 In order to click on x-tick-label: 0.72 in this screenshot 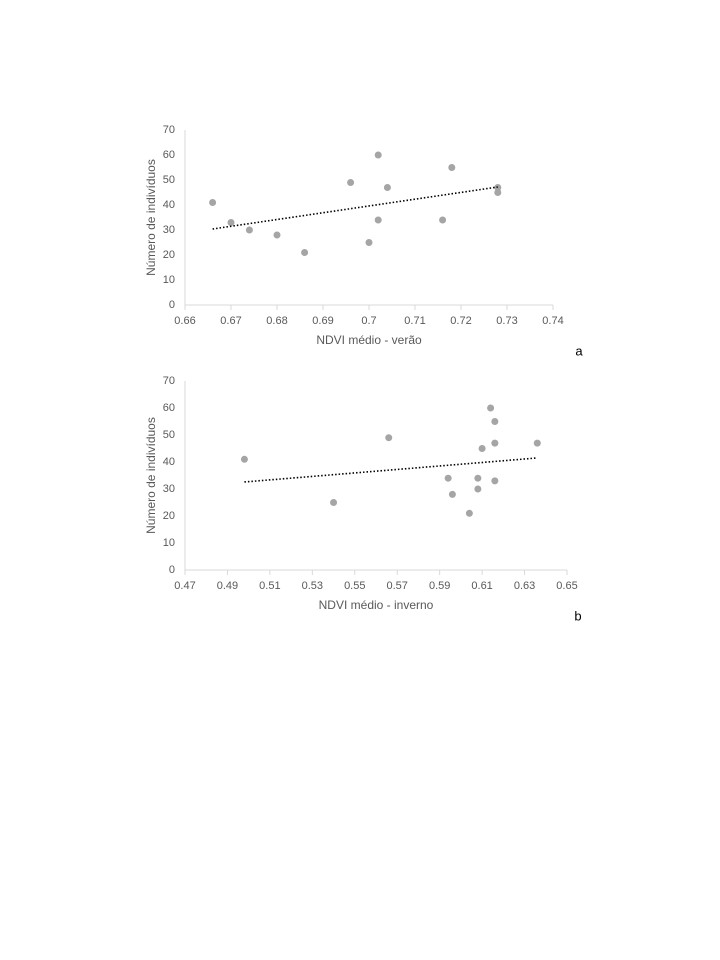, I will do `click(460, 321)`.